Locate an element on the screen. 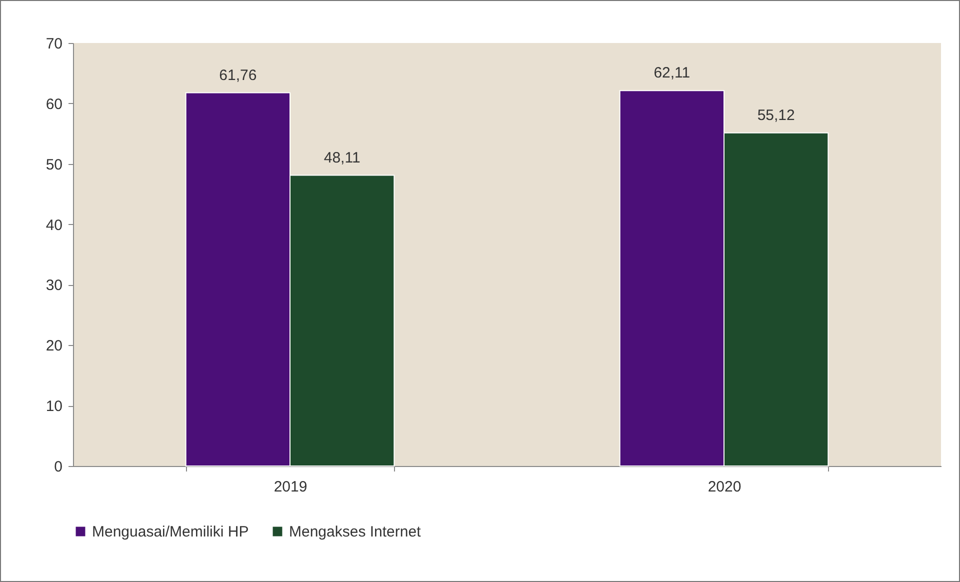 This screenshot has height=582, width=960. y-tick-label: 0 is located at coordinates (58, 467).